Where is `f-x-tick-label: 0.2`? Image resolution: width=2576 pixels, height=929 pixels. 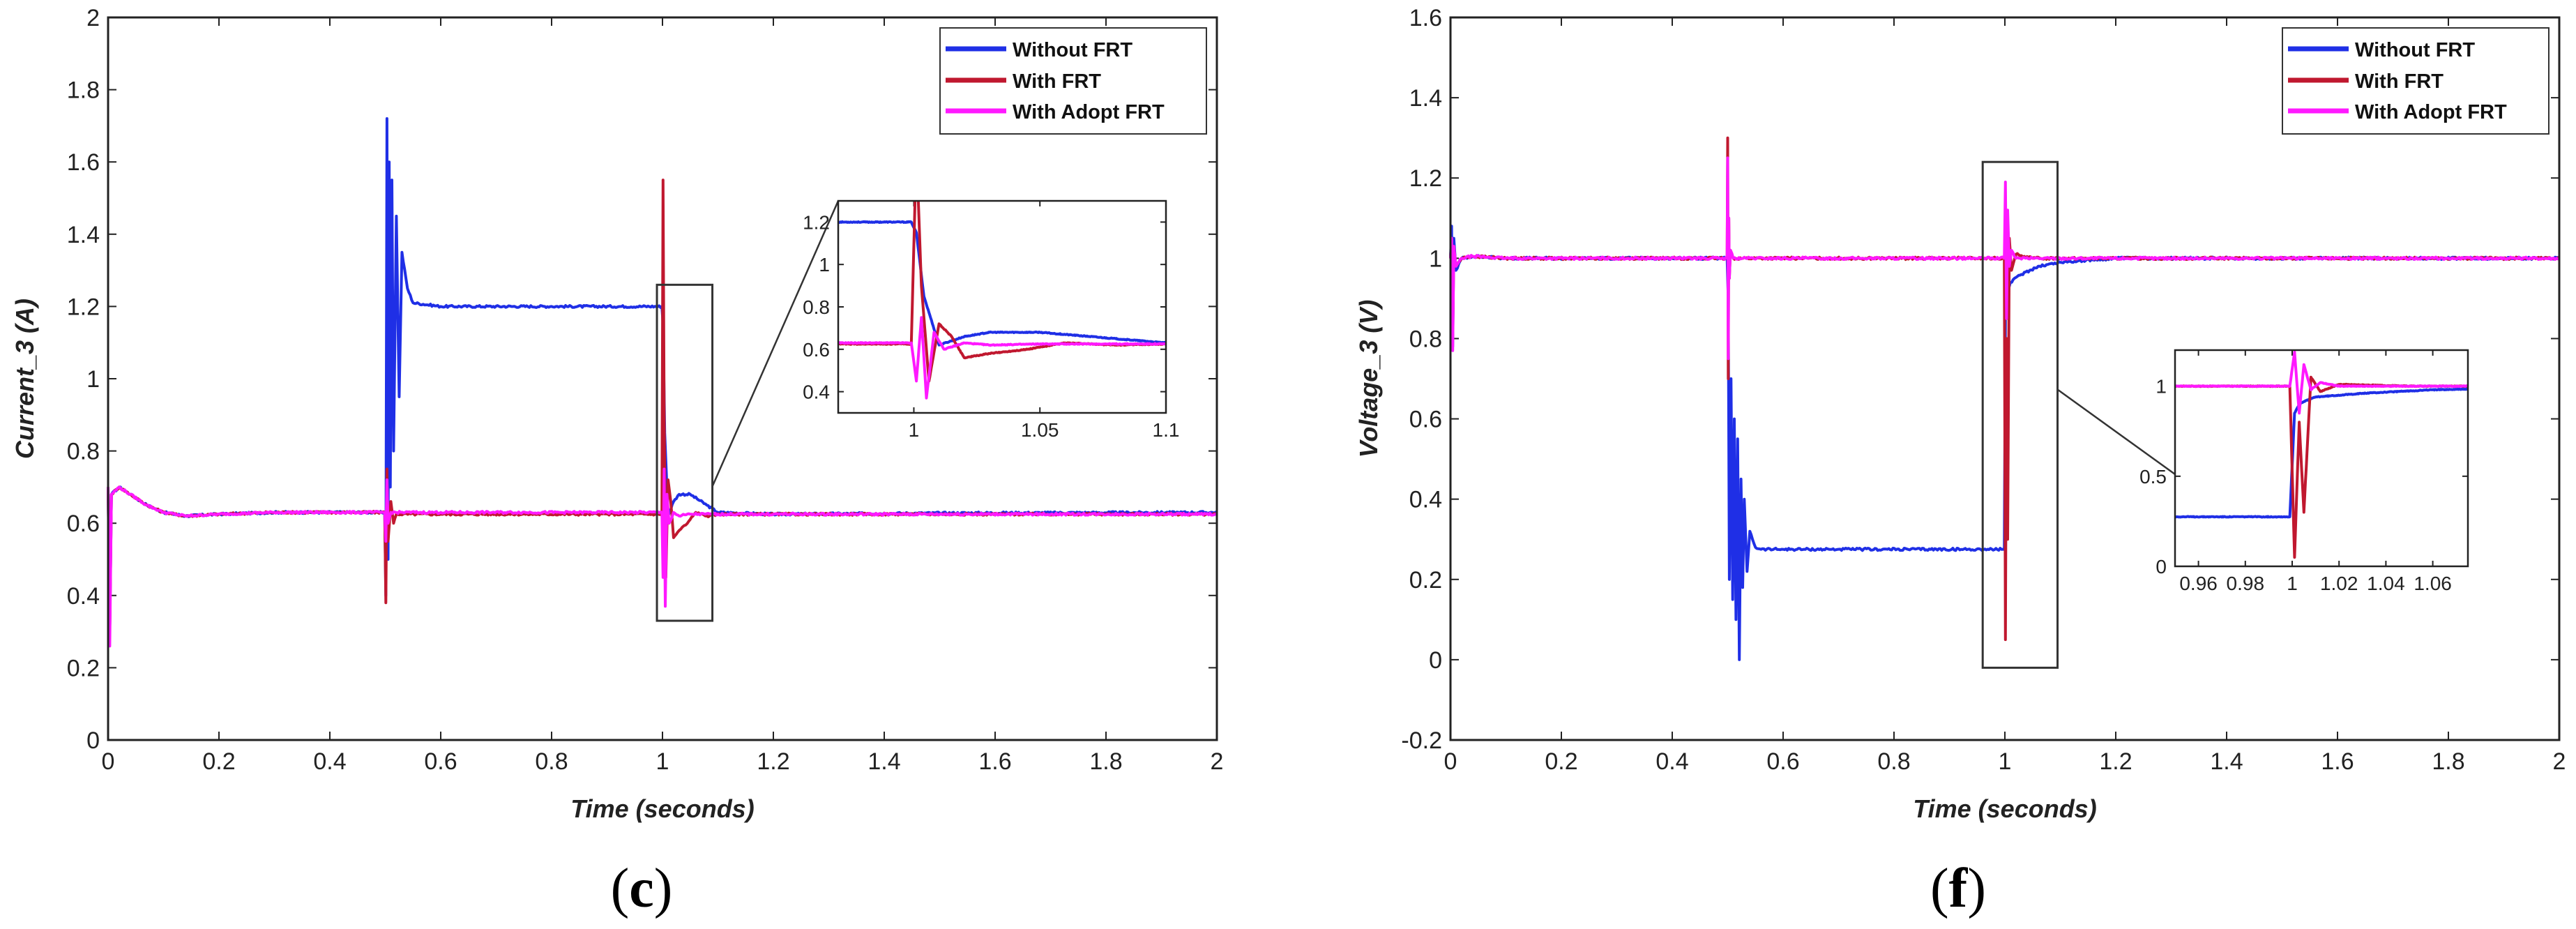 f-x-tick-label: 0.2 is located at coordinates (1561, 761).